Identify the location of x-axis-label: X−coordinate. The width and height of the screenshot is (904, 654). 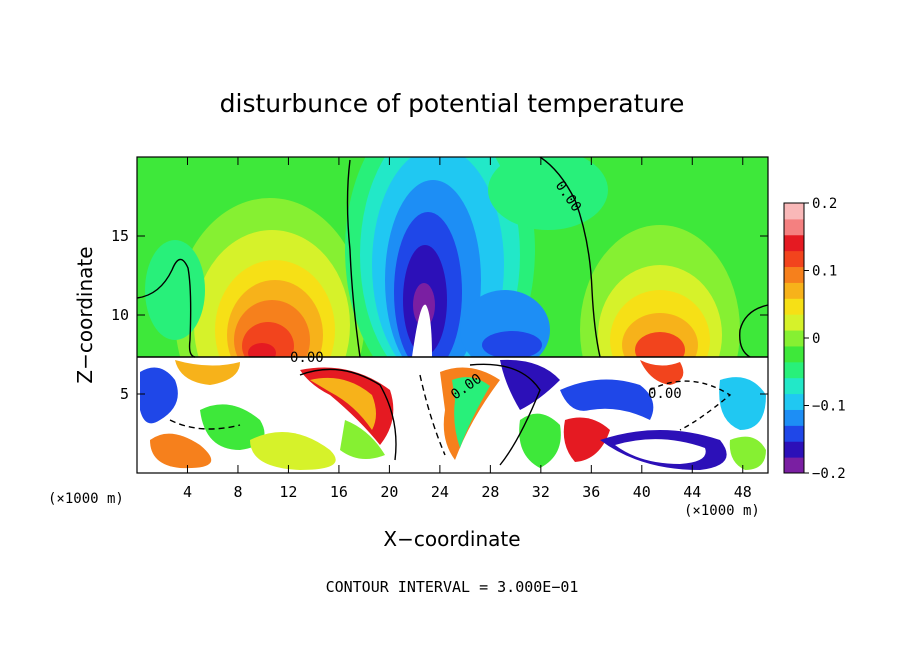
(451, 539).